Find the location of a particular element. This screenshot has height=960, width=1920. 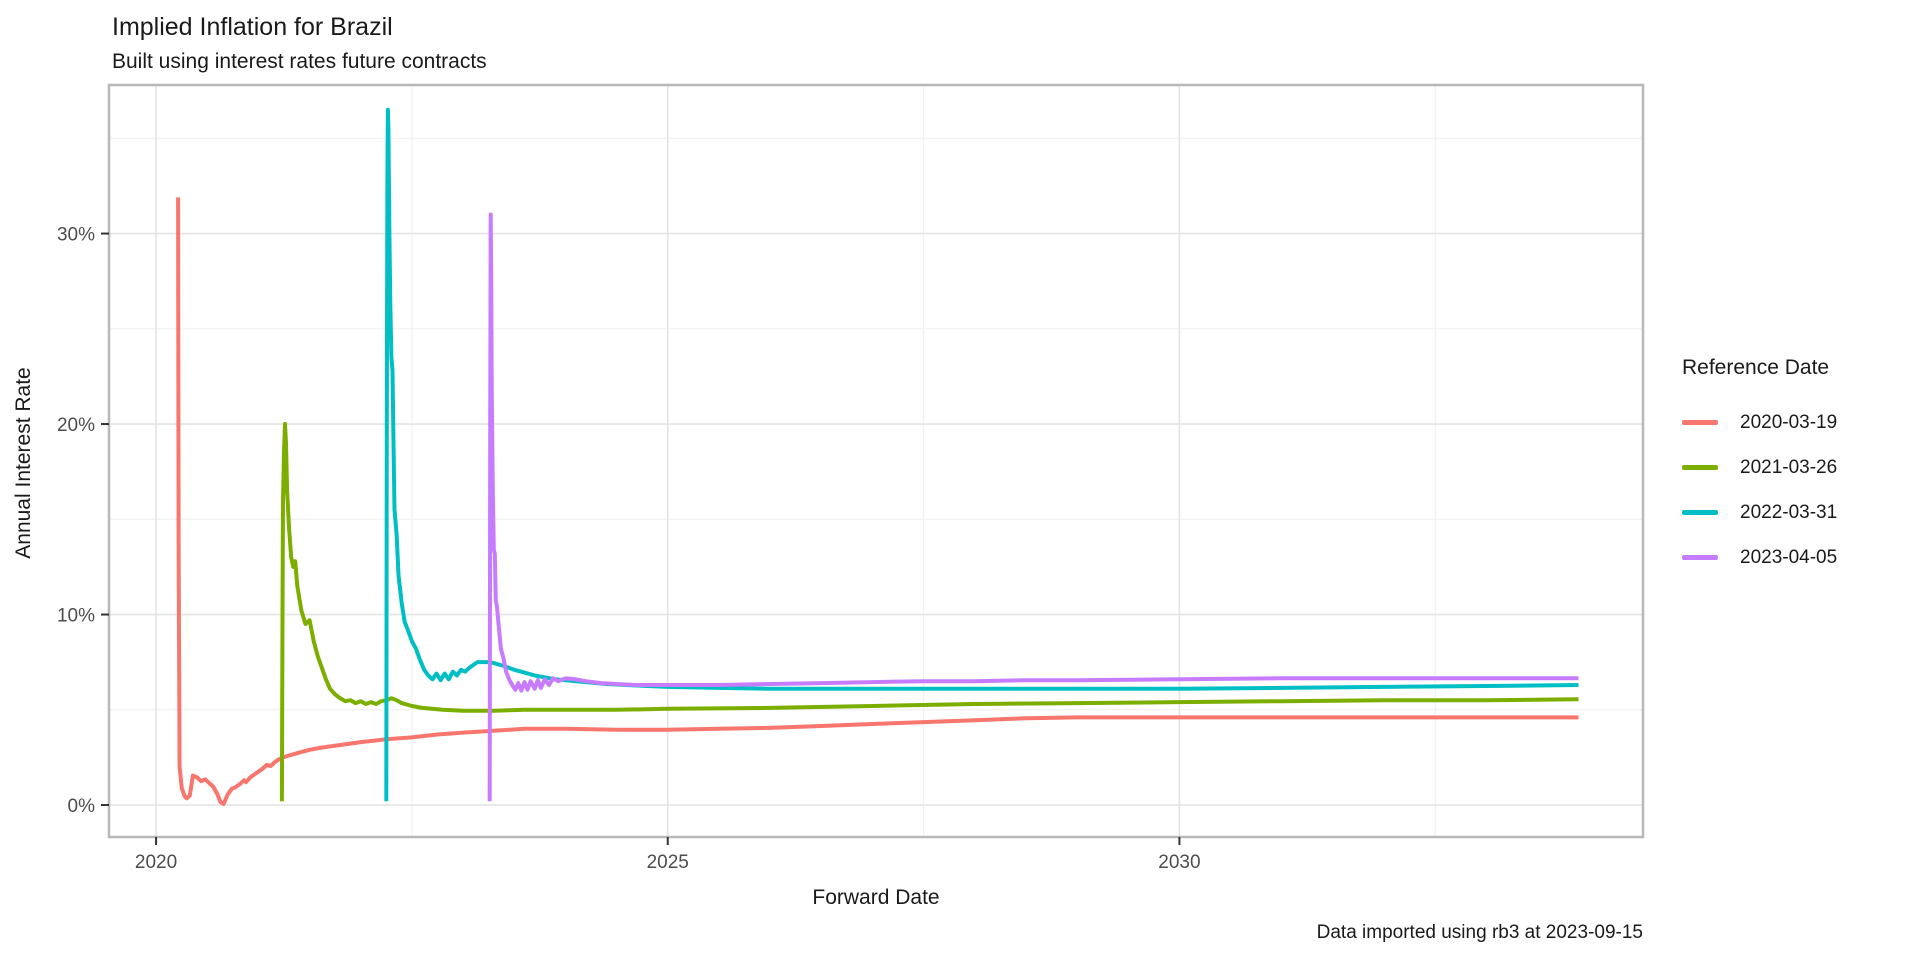

legend-item-label: 2021-03-26 is located at coordinates (1789, 467).